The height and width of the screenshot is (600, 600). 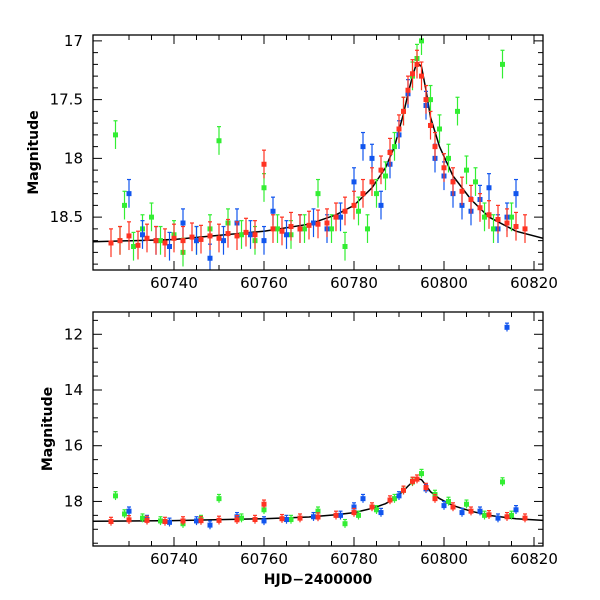 I want to click on y-tick-label: 16, so click(x=73, y=446).